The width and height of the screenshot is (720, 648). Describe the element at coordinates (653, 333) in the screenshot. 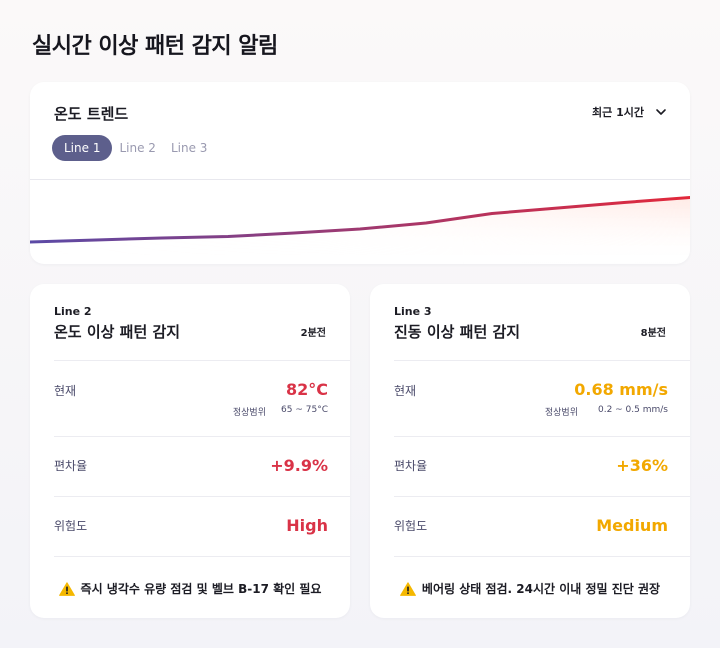

I see `alert-time: 8분전` at that location.